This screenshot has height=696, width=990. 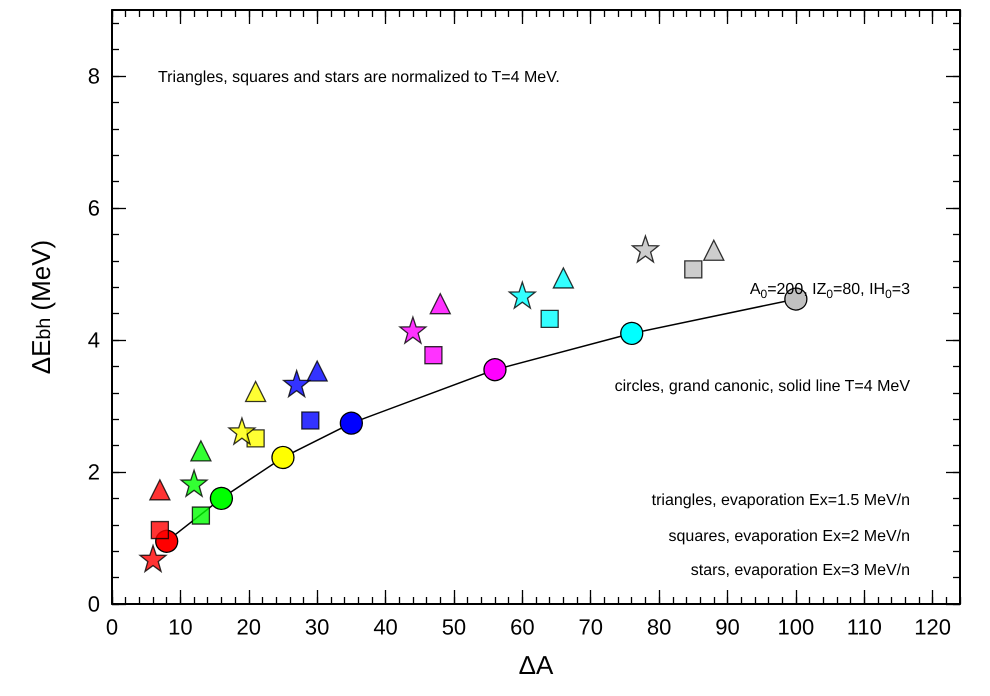 I want to click on x-tick-label: 0, so click(x=112, y=627).